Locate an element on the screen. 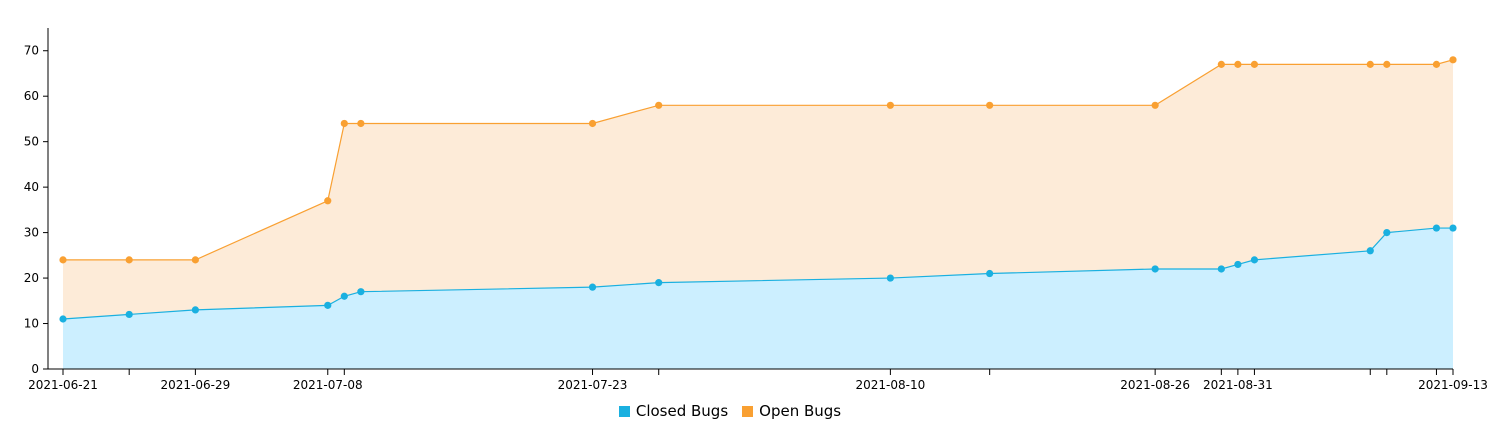  y-tick-label-60: 60 is located at coordinates (31, 96).